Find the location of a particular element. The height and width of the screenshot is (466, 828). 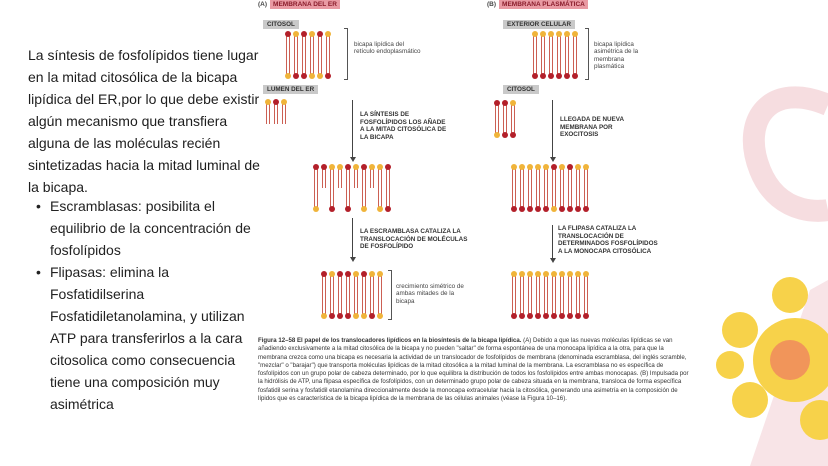

panel-a-letter: (A) is located at coordinates (263, 4).